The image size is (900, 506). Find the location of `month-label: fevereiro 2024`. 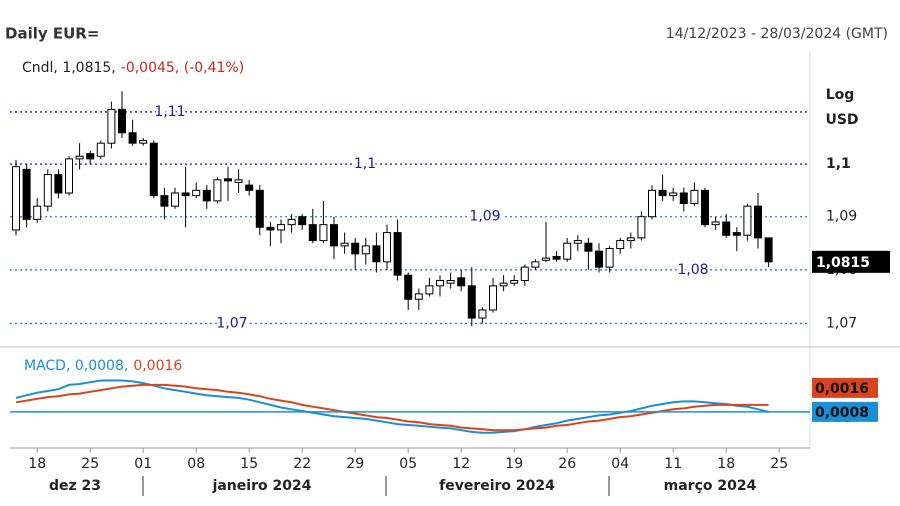

month-label: fevereiro 2024 is located at coordinates (497, 486).